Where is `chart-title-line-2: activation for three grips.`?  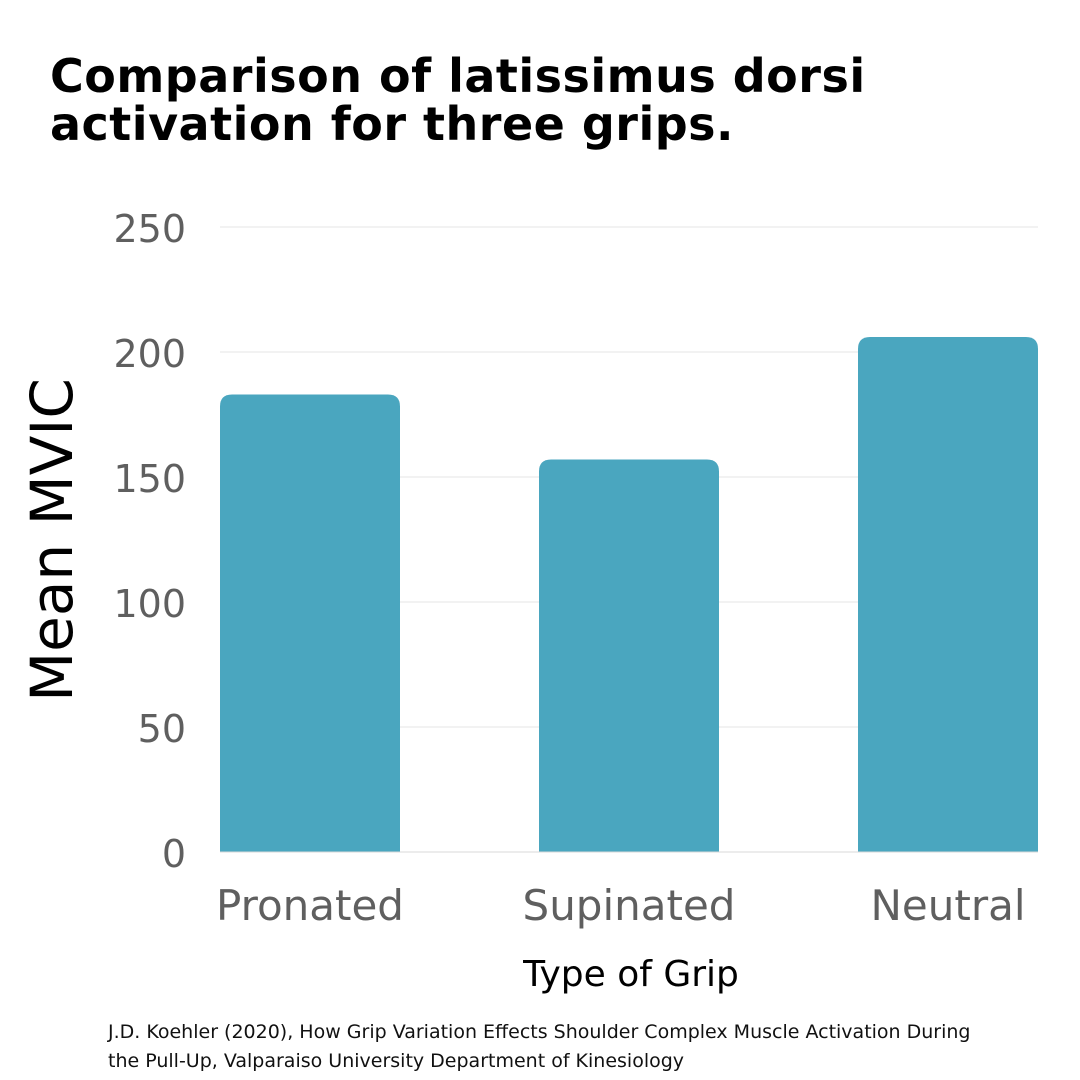
chart-title-line-2: activation for three grips. is located at coordinates (392, 124).